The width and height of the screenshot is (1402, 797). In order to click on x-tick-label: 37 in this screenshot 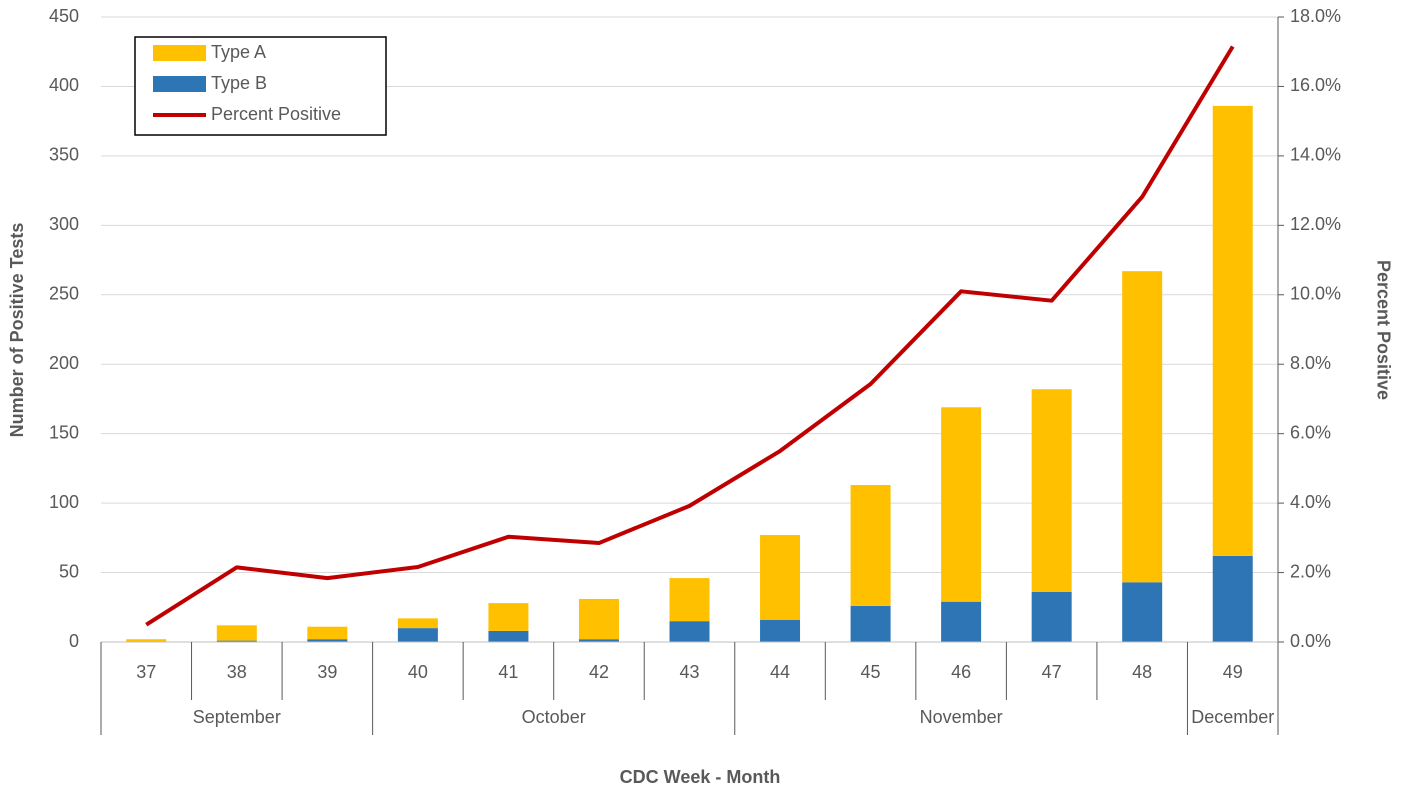, I will do `click(146, 672)`.